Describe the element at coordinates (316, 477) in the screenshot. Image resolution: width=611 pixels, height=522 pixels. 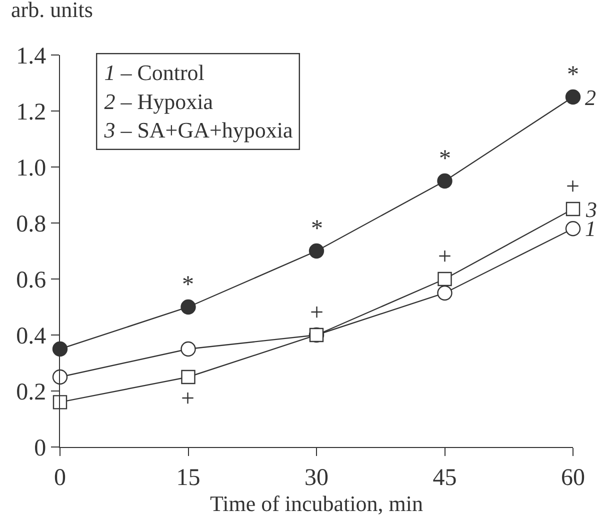
I see `x-tick-label: 30` at that location.